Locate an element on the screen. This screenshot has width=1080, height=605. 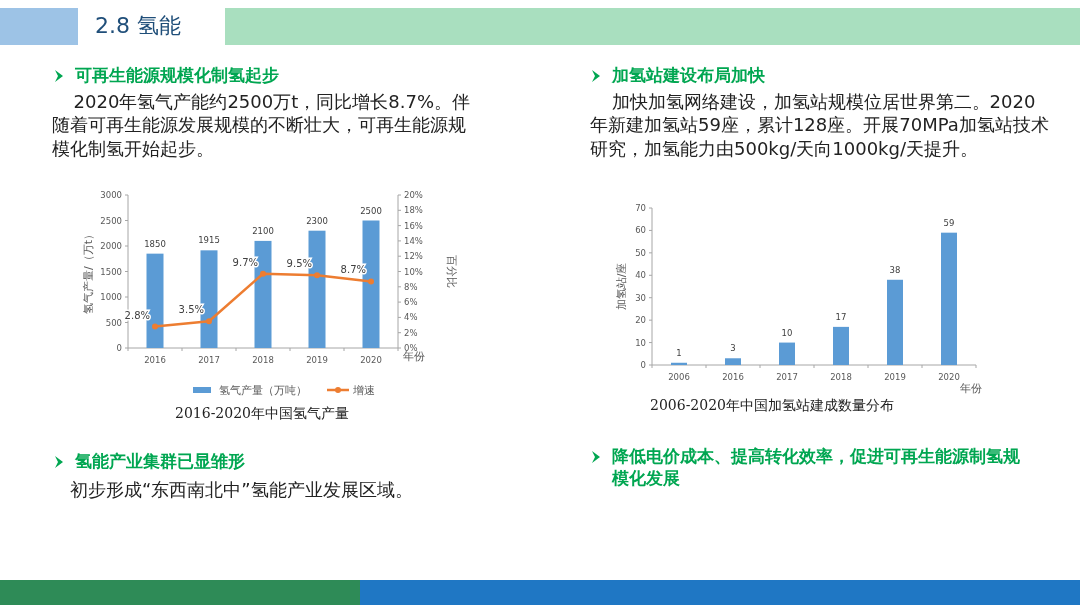
text: 2006-2020年中国加氢站建成数量分布 is located at coordinates (772, 405).